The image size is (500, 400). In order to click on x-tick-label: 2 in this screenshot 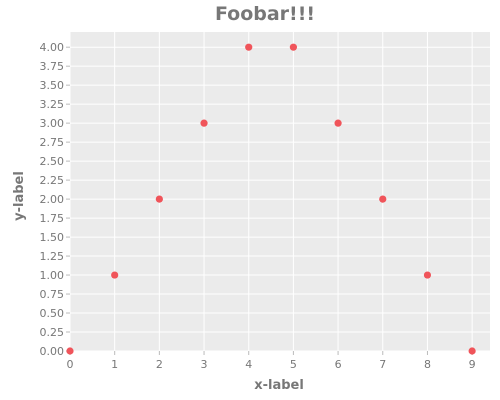, I will do `click(159, 364)`.